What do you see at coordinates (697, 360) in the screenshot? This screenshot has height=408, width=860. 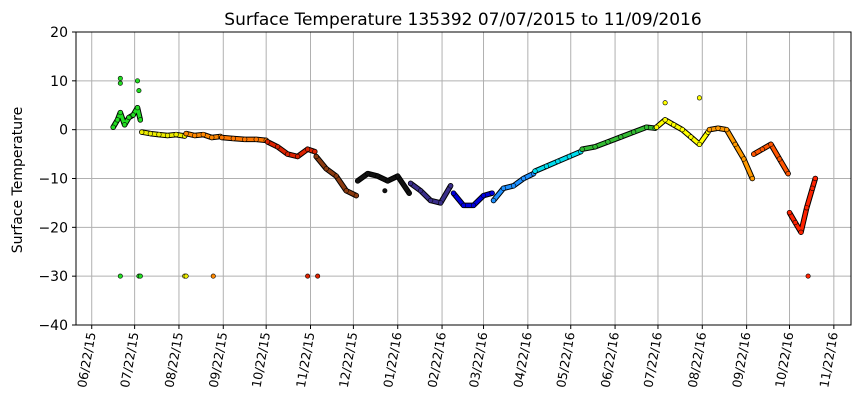 I see `x-tick-label: 08/22/16` at bounding box center [697, 360].